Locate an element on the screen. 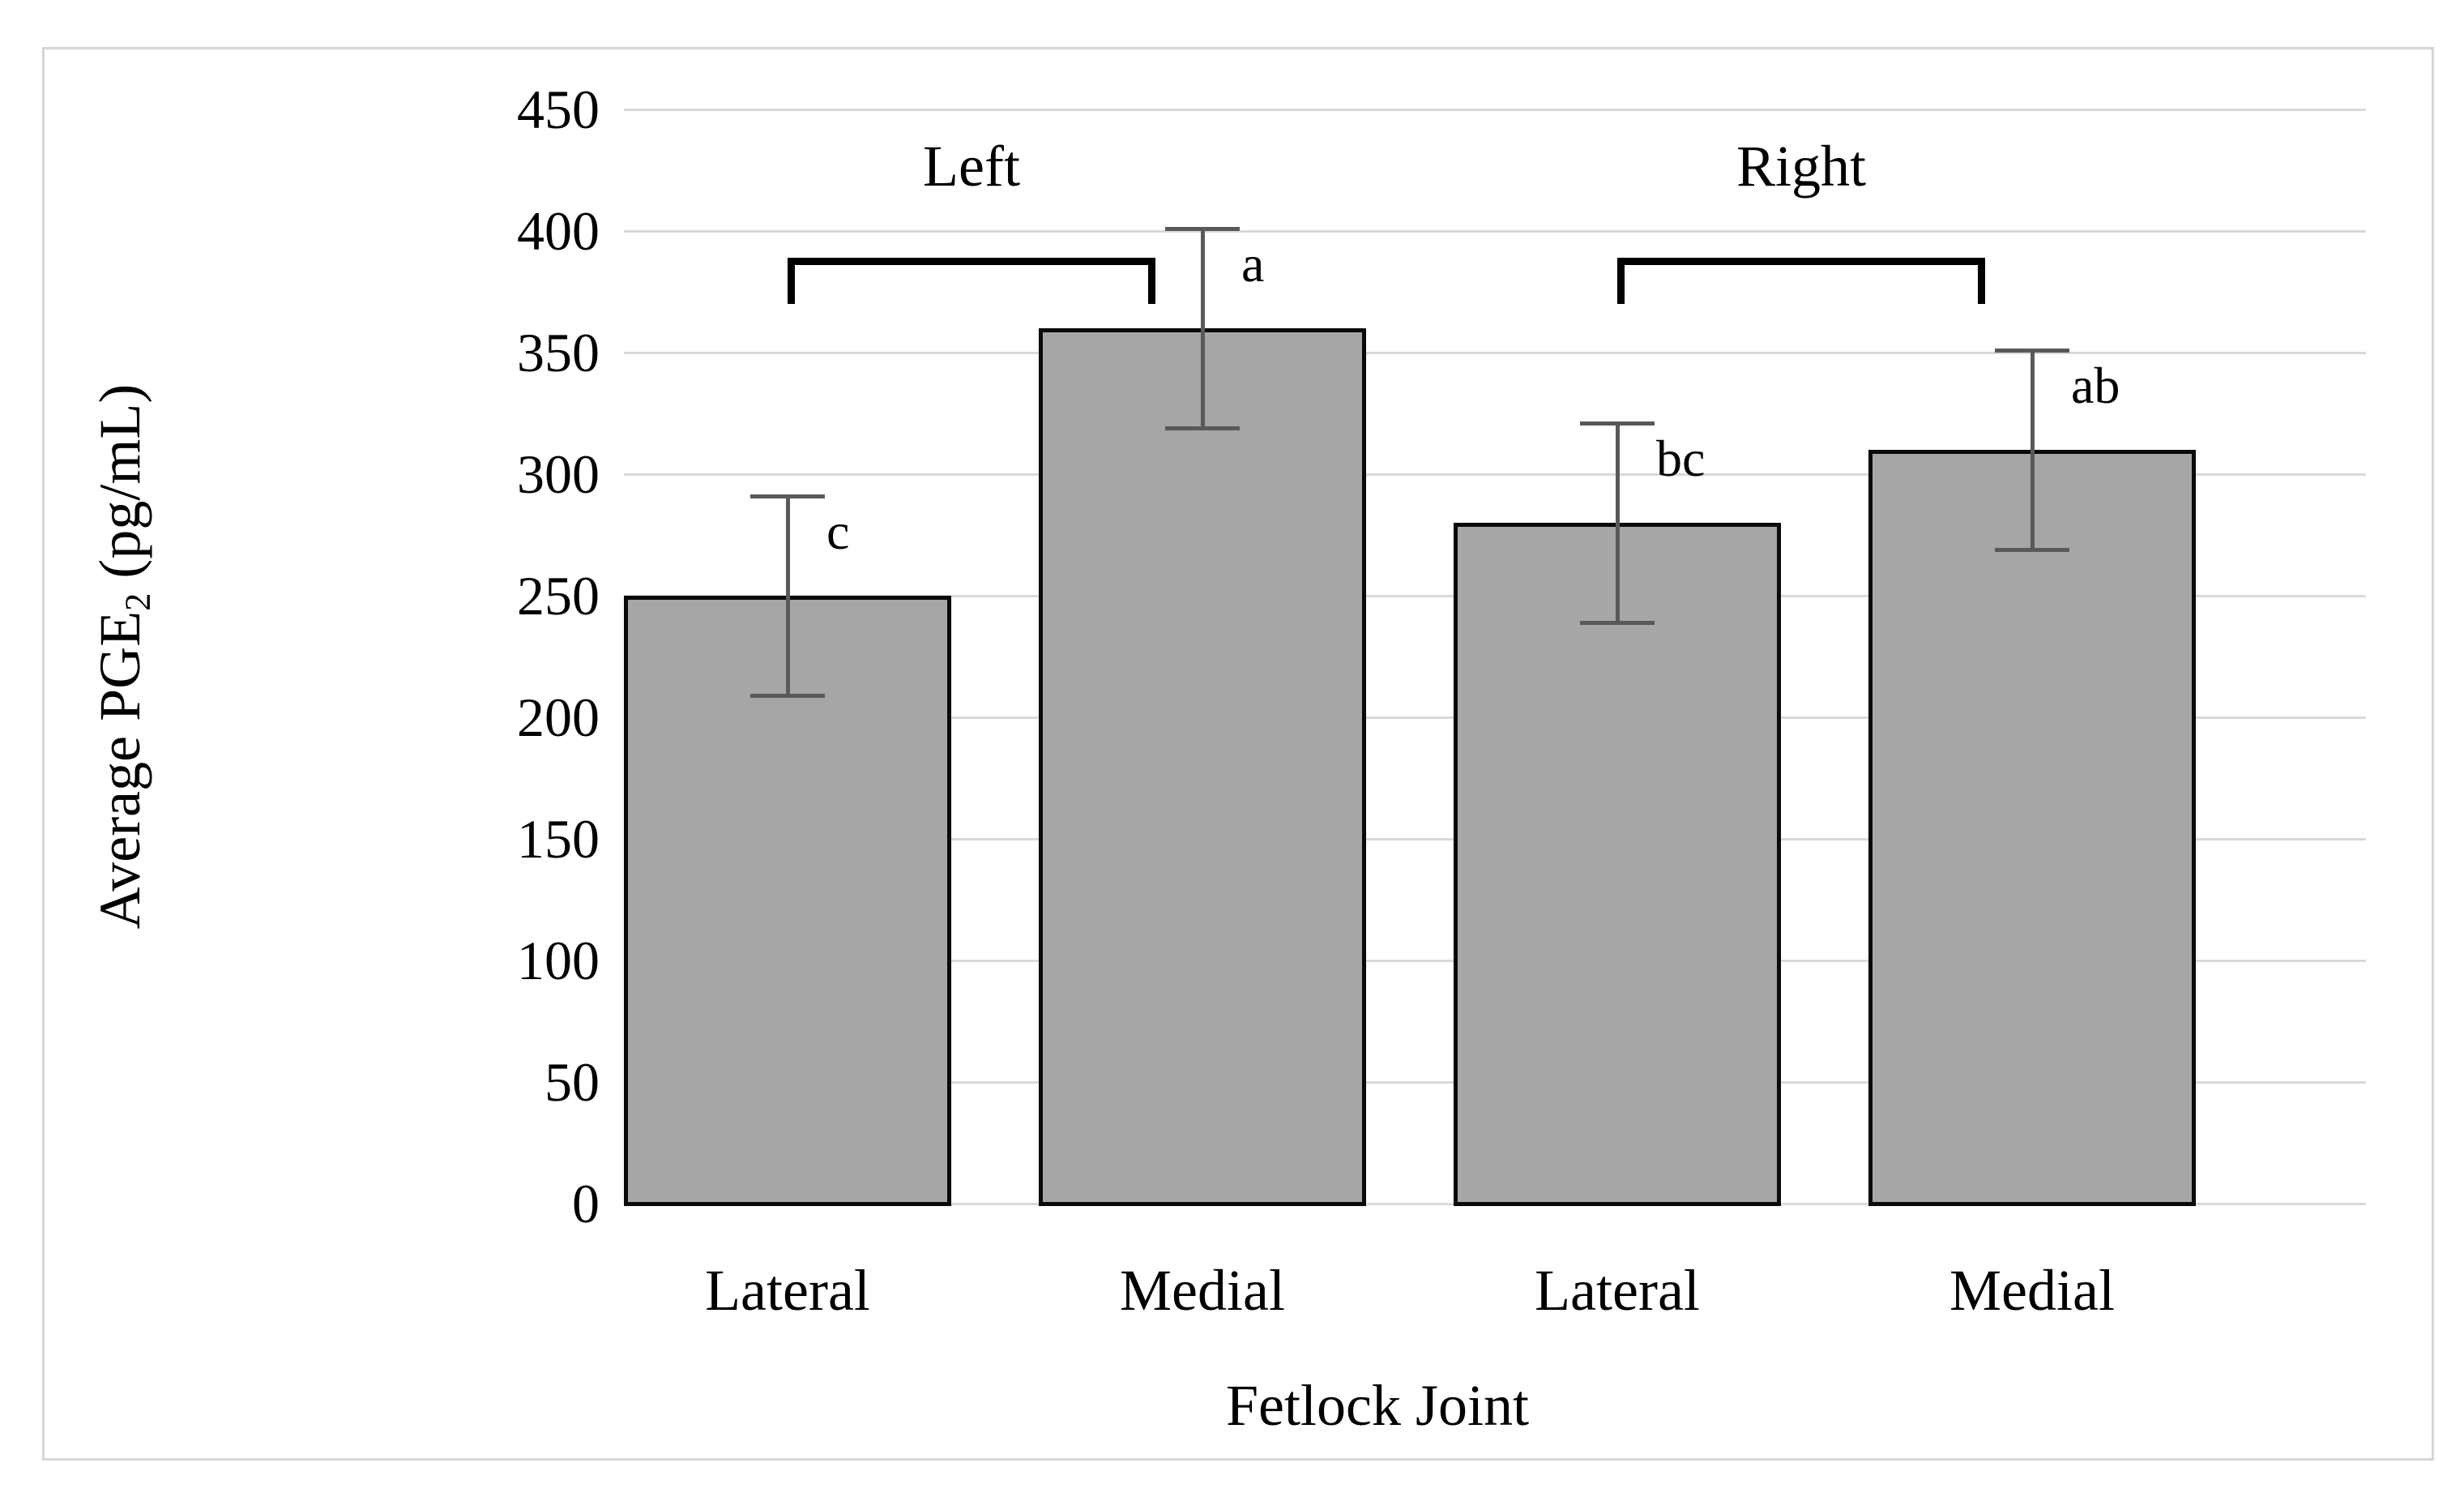 This screenshot has height=1510, width=2464. y-tick-label: 100 is located at coordinates (558, 960).